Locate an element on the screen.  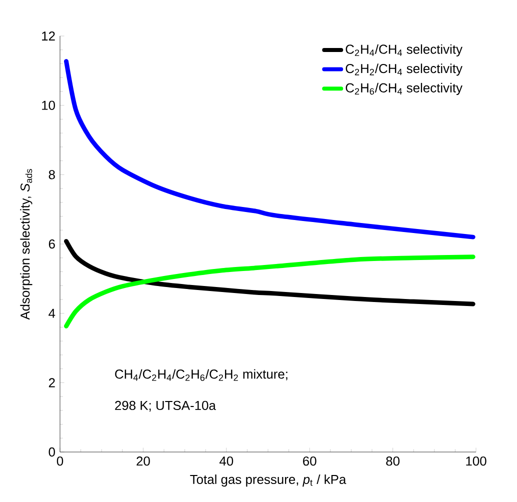
y-tick-label: 4 is located at coordinates (52, 313).